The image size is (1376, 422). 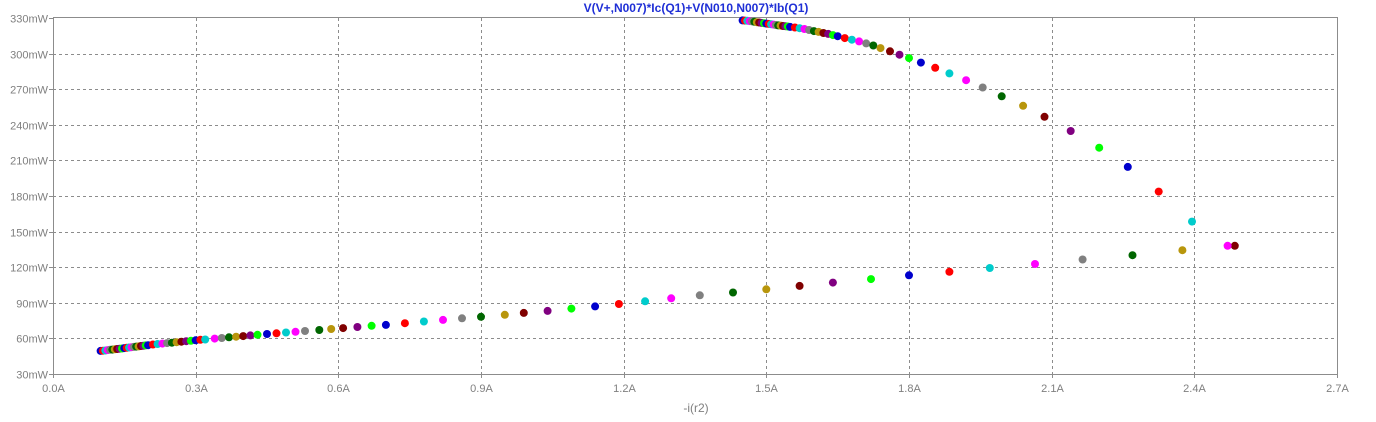 What do you see at coordinates (481, 389) in the screenshot?
I see `x-tick-label: 0.9A` at bounding box center [481, 389].